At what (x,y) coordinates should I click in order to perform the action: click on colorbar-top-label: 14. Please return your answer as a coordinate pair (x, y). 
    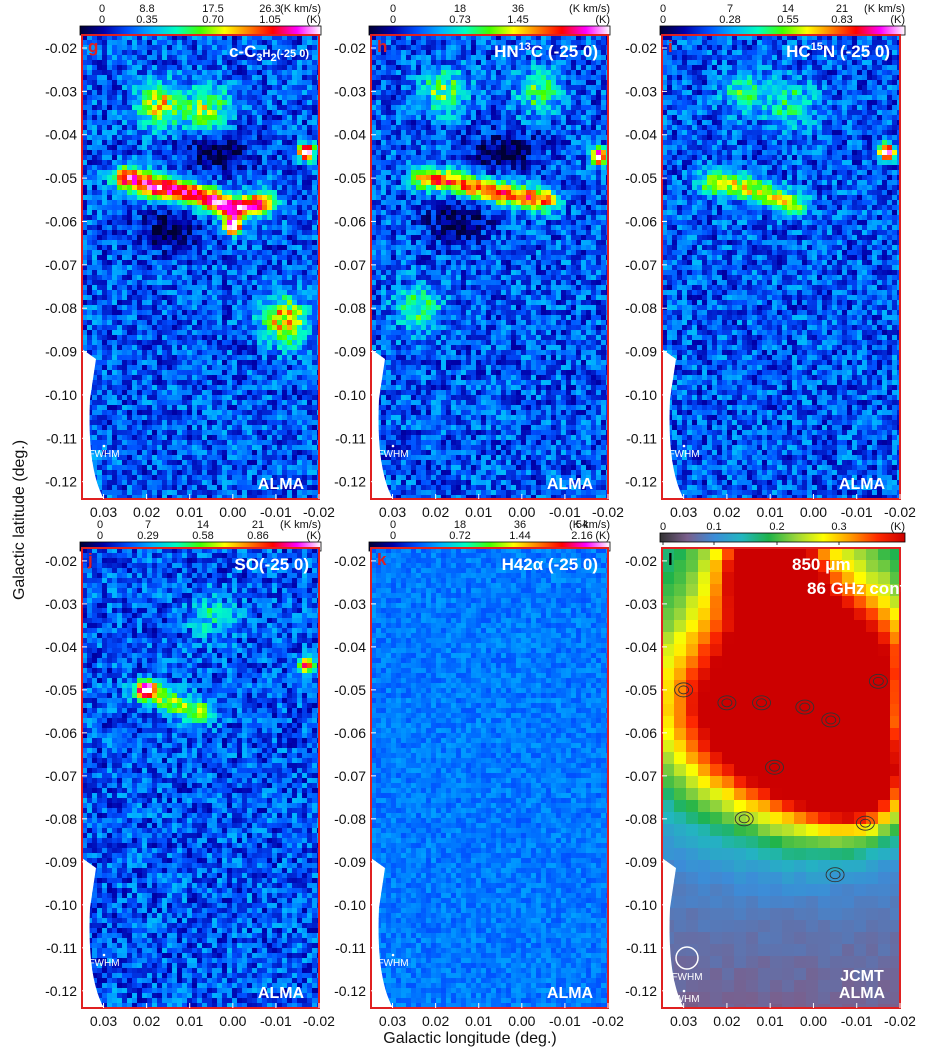
    Looking at the image, I should click on (203, 525).